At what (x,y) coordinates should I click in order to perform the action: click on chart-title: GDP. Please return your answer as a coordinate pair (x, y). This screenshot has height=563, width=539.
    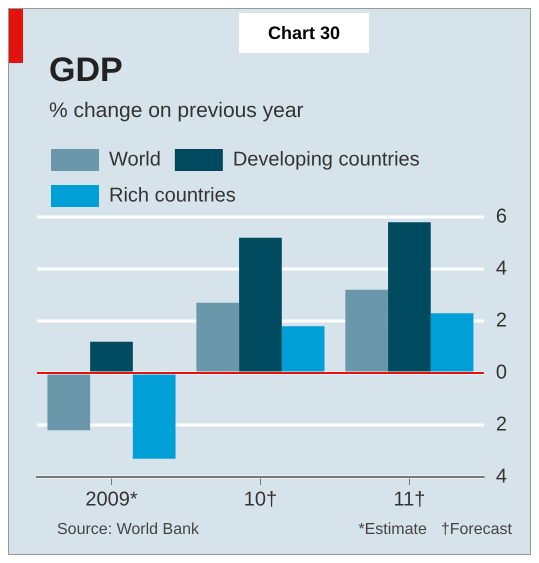
    Looking at the image, I should click on (86, 70).